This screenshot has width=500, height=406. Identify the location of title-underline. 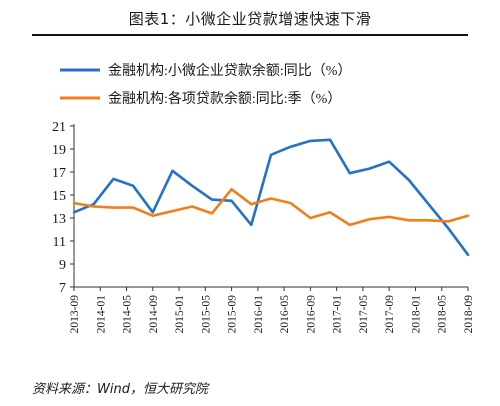
(250, 35).